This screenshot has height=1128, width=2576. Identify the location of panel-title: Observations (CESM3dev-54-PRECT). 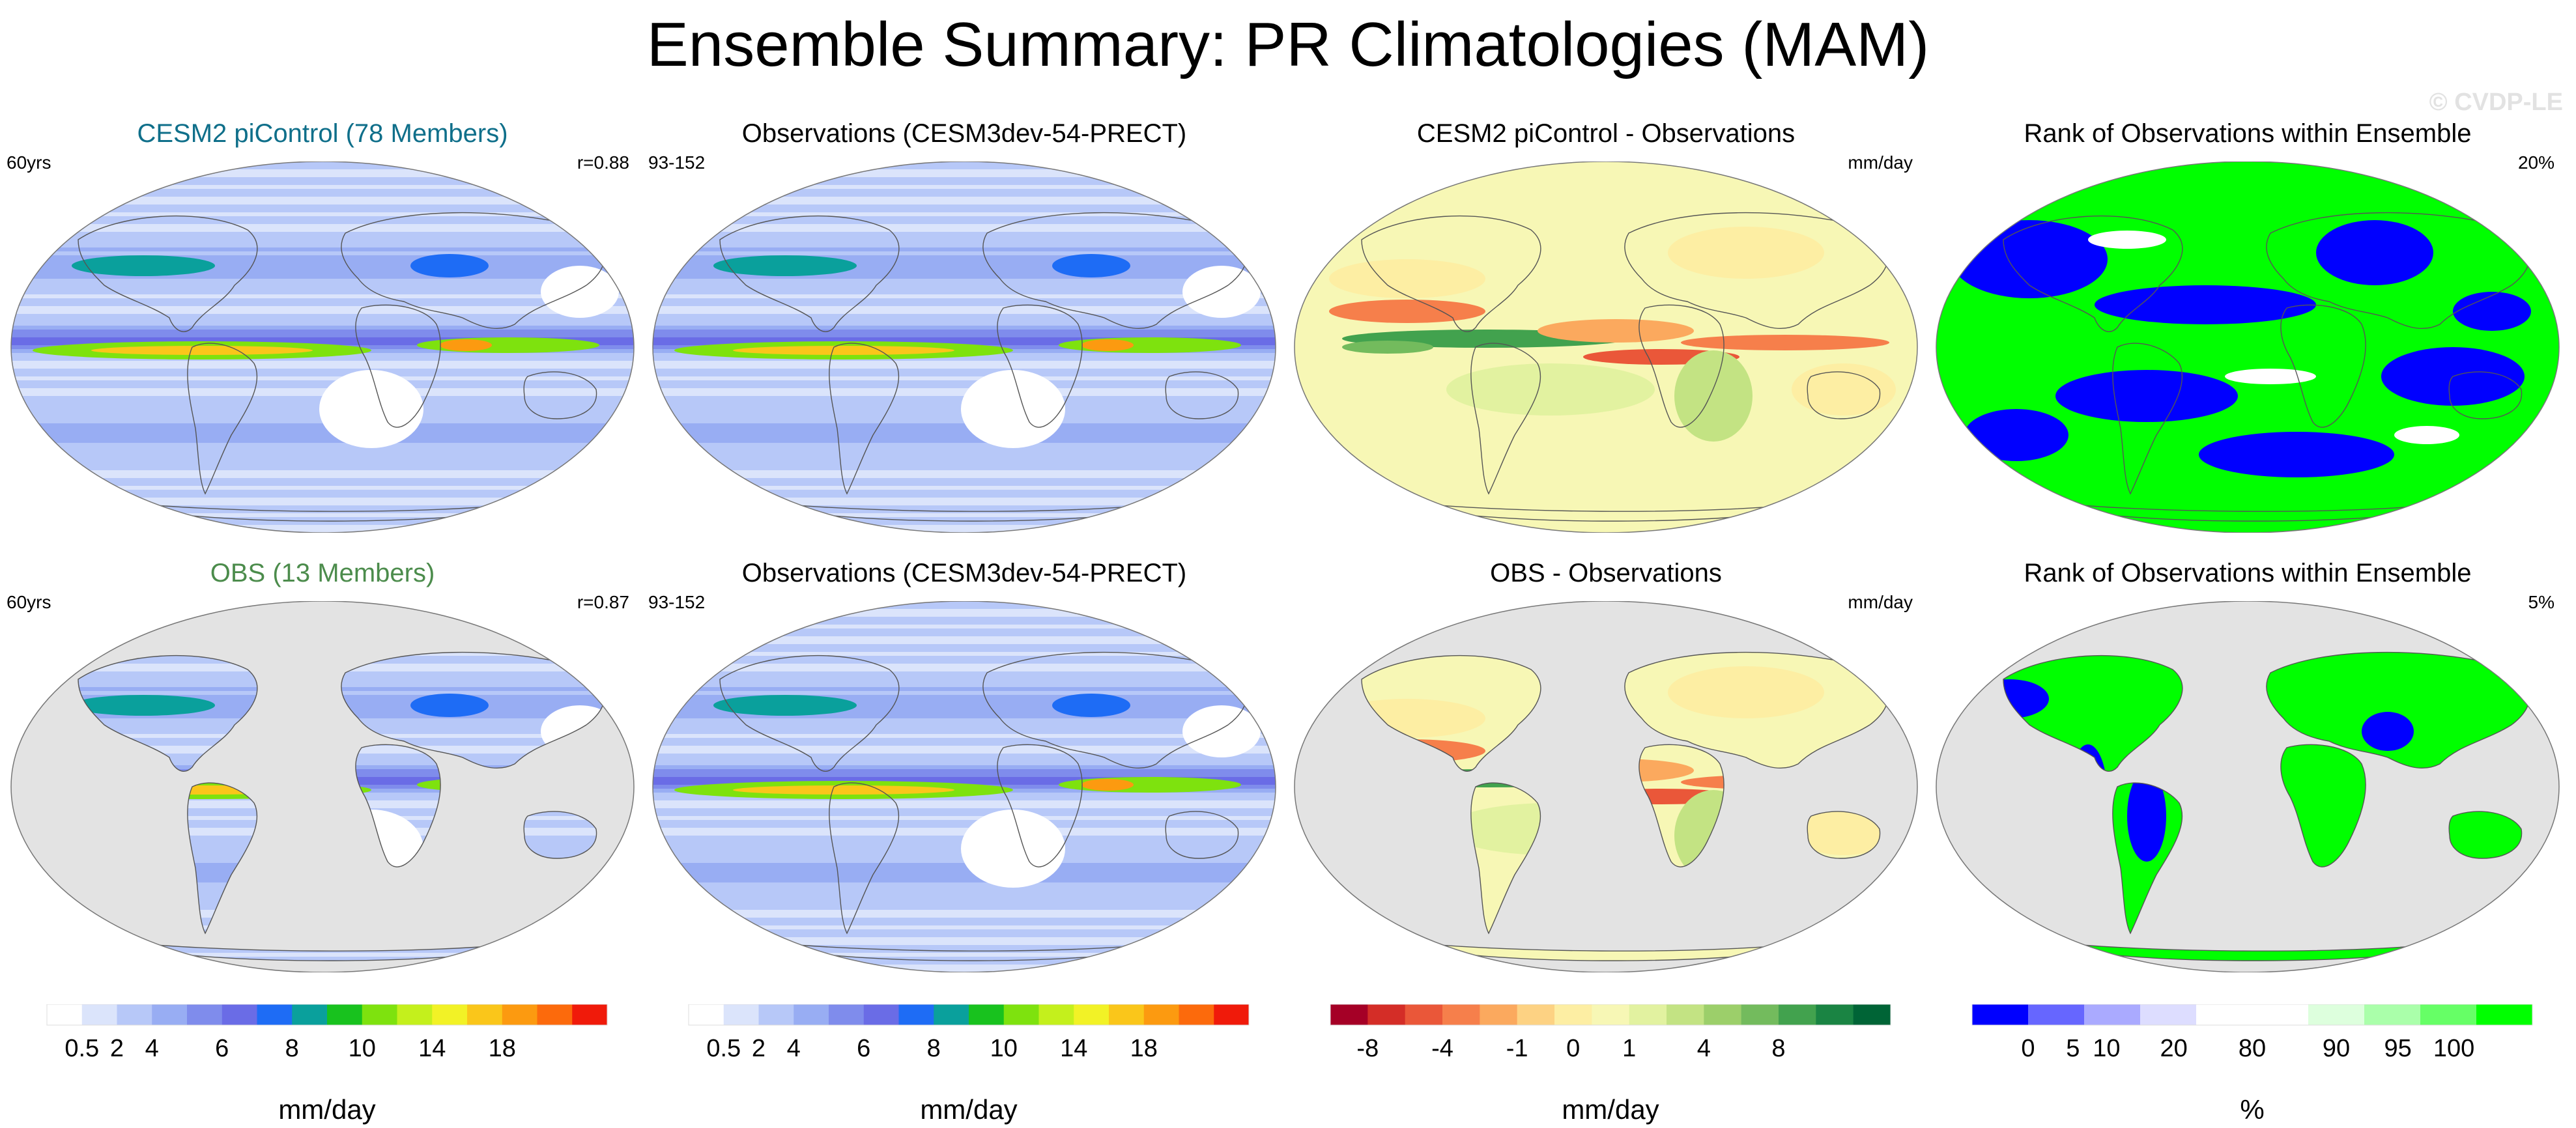
(964, 573).